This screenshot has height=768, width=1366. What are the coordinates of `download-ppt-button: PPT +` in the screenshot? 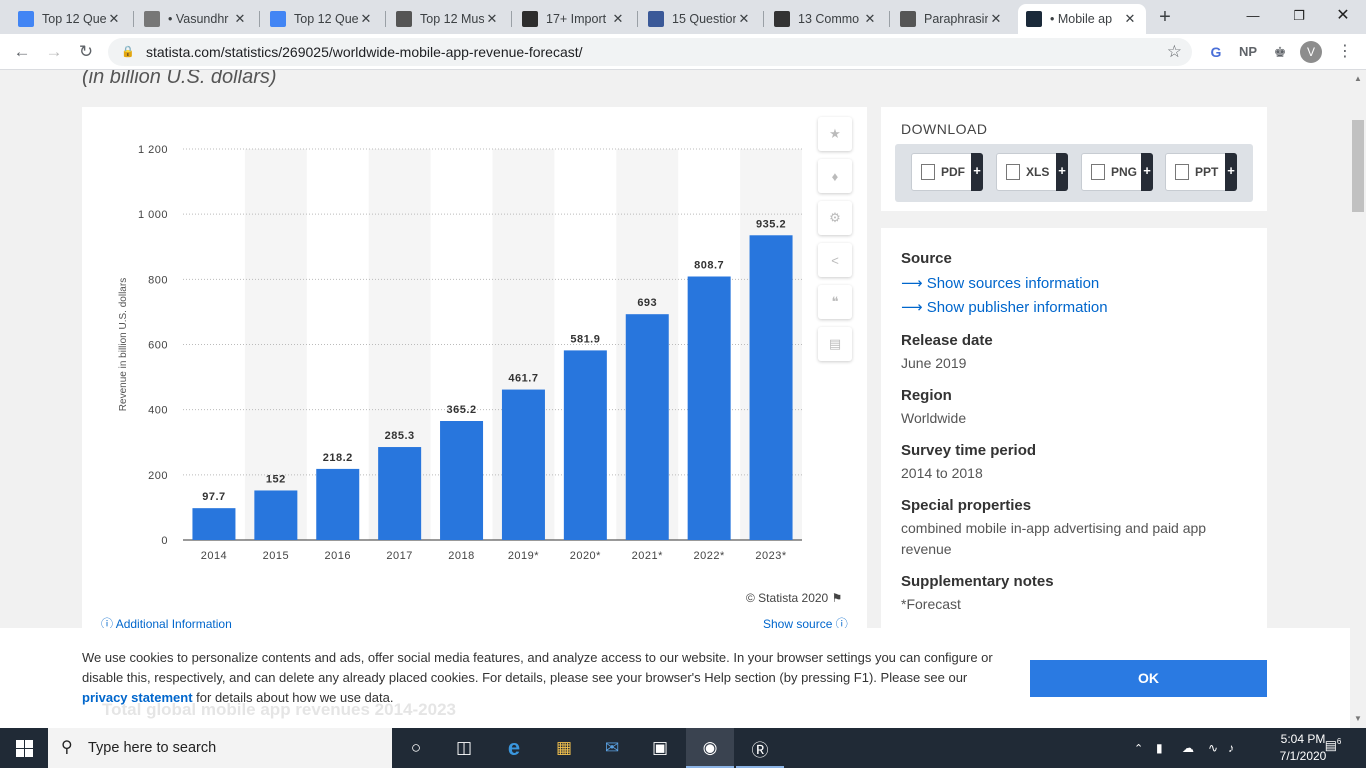 It's located at (1201, 172).